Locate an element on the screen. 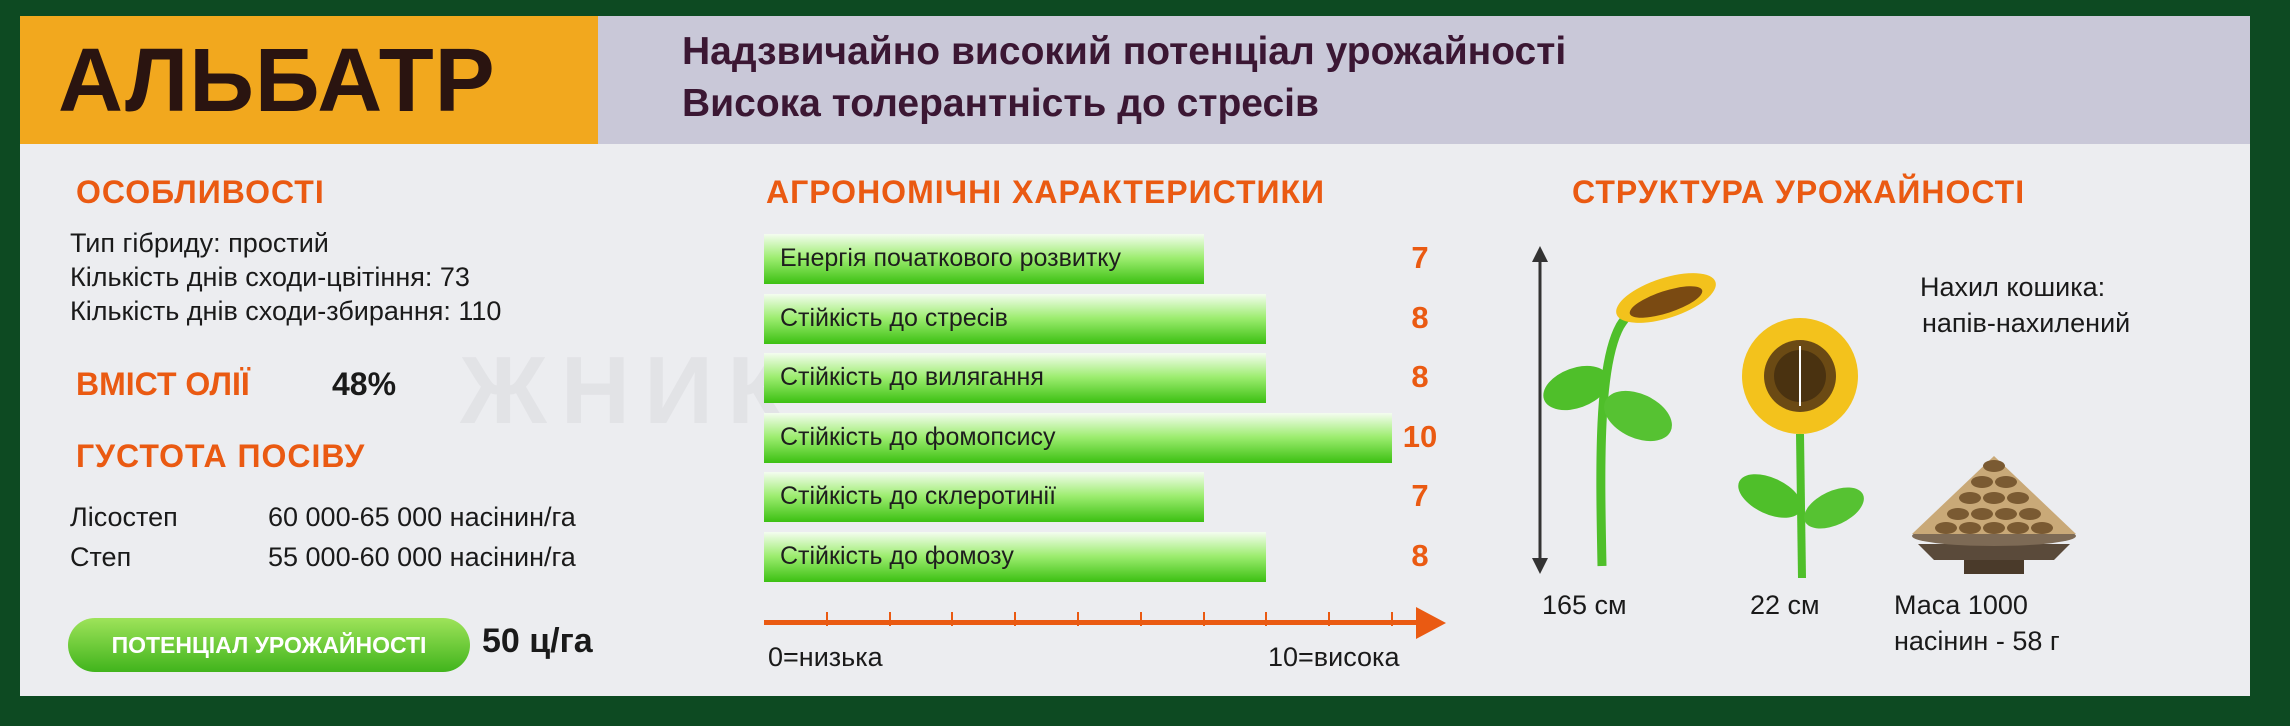  agro-bar: Енергія початкового розвитку is located at coordinates (984, 259).